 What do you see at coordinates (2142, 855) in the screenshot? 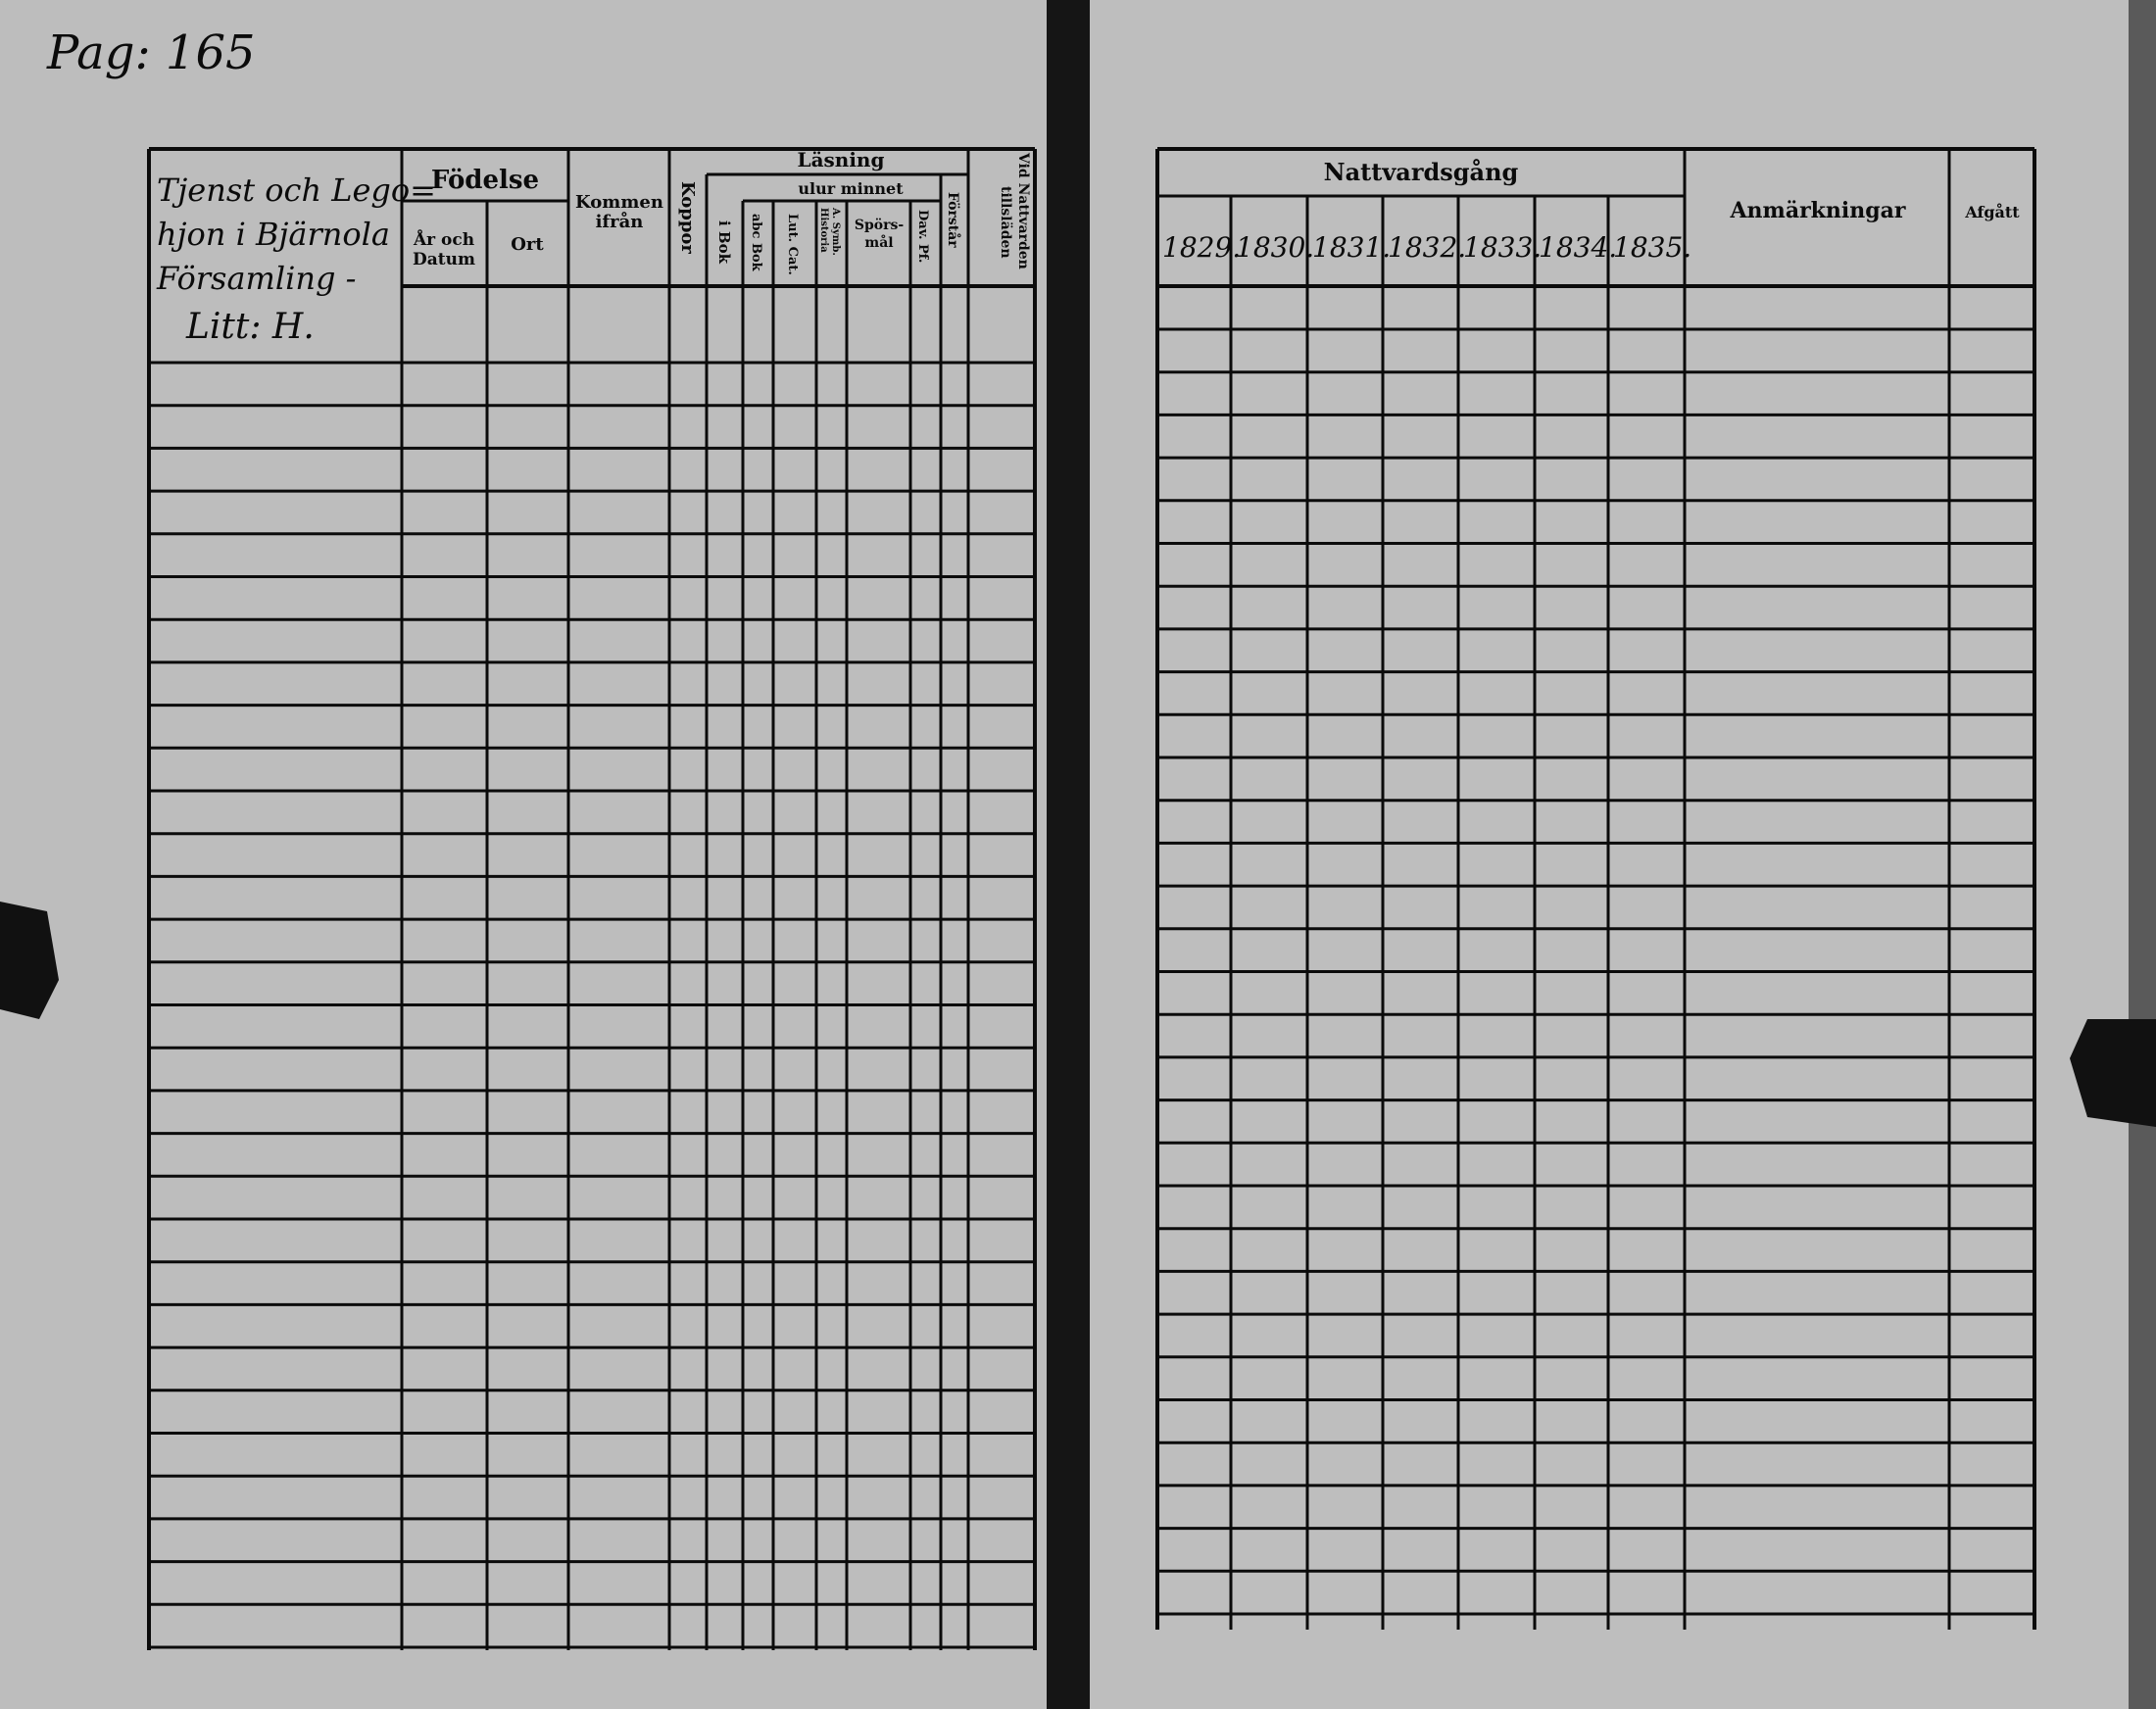
I see `right-edge` at bounding box center [2142, 855].